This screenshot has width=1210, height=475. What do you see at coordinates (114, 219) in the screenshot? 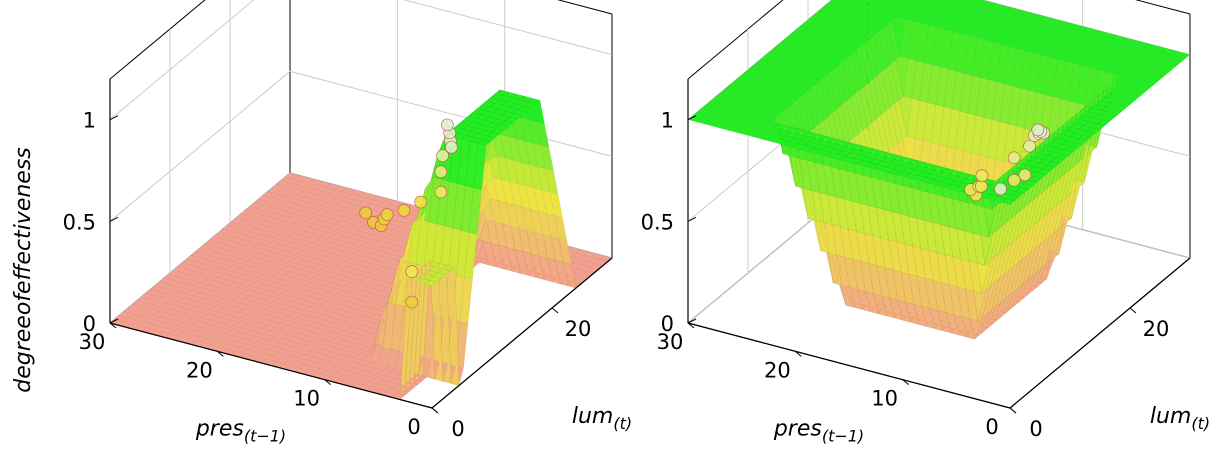
I see `z-tick-mark` at bounding box center [114, 219].